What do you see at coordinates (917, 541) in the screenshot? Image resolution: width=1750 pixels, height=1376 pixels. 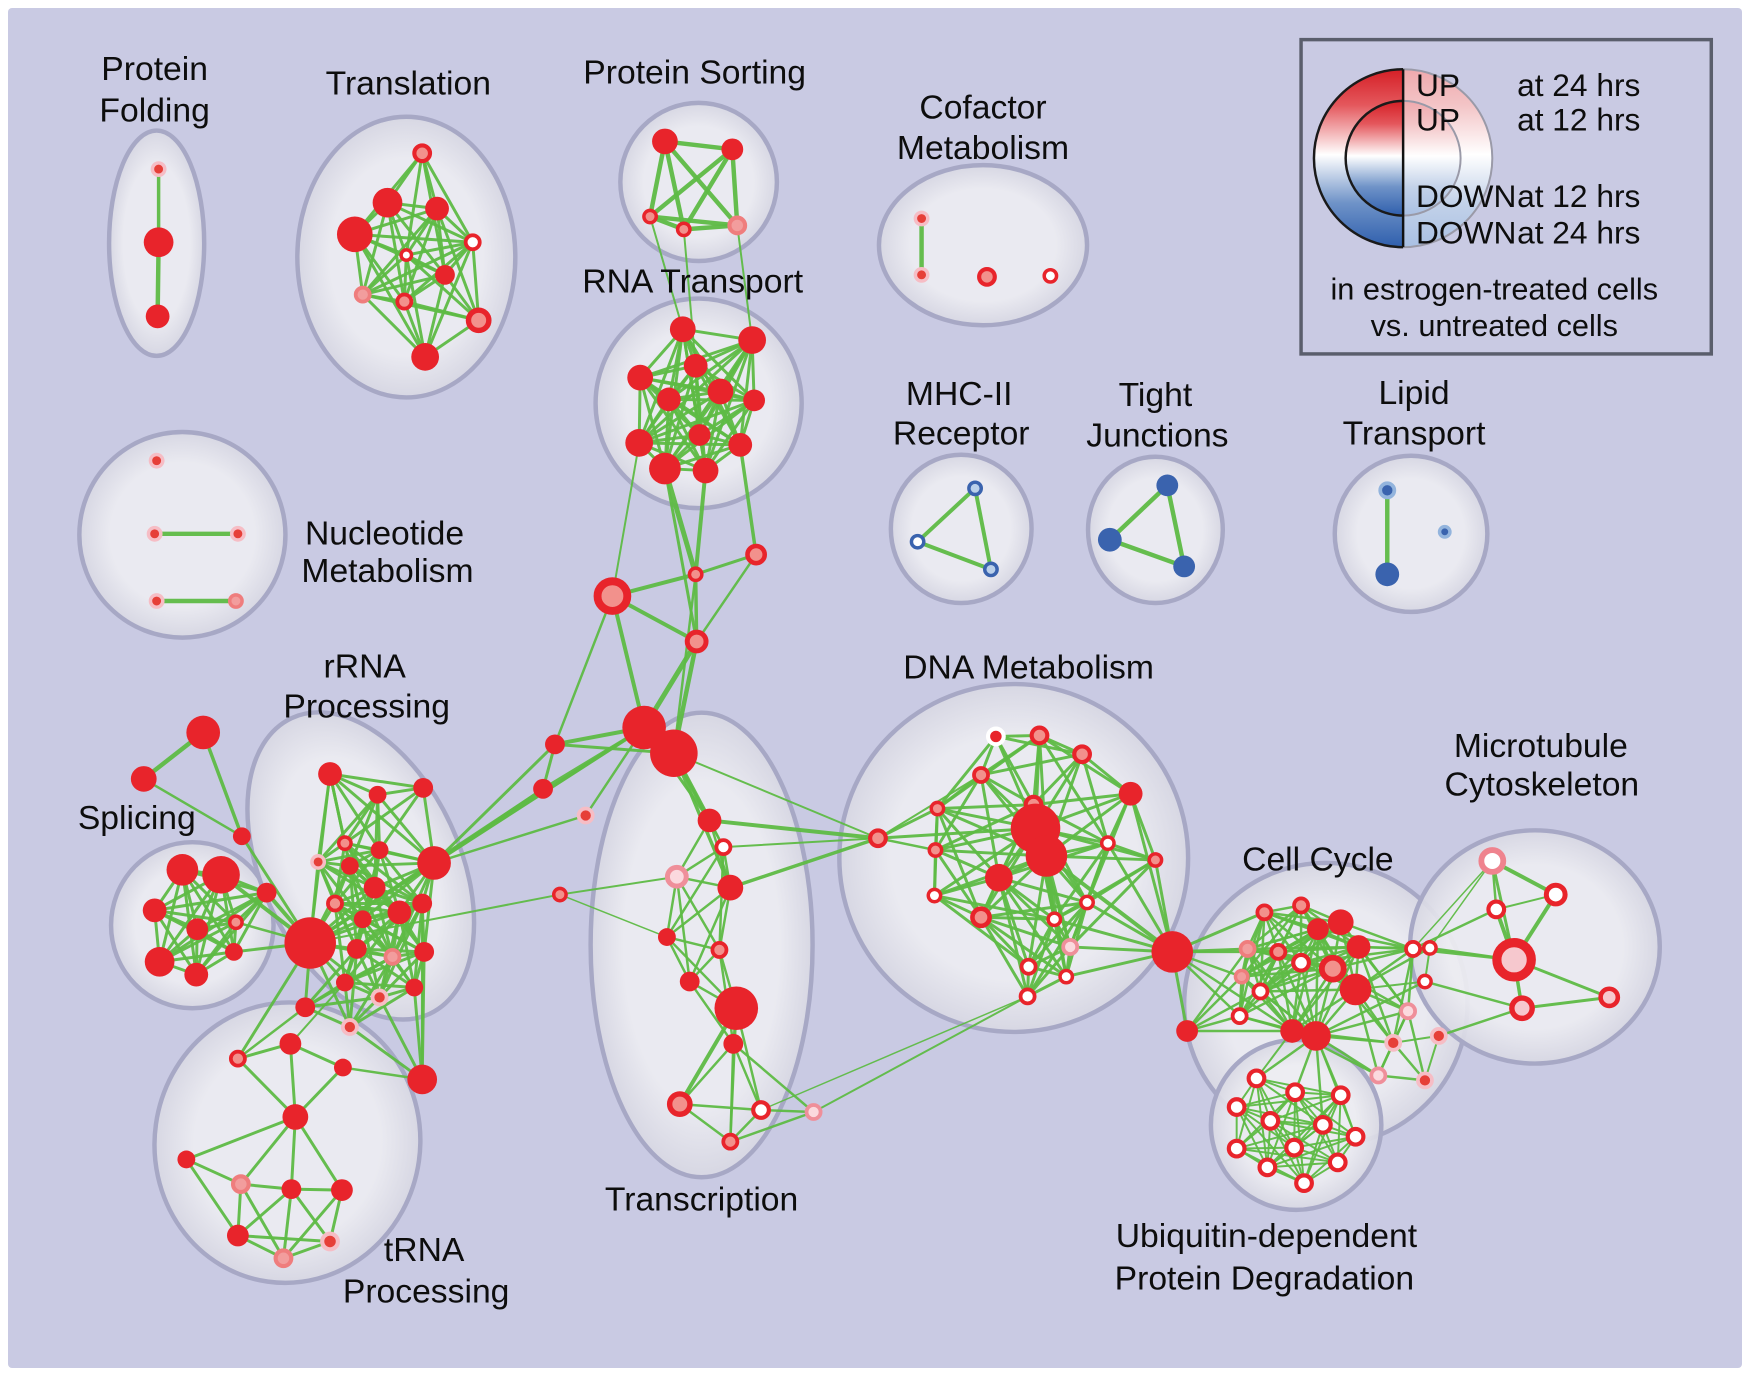 I see `node-mh2` at bounding box center [917, 541].